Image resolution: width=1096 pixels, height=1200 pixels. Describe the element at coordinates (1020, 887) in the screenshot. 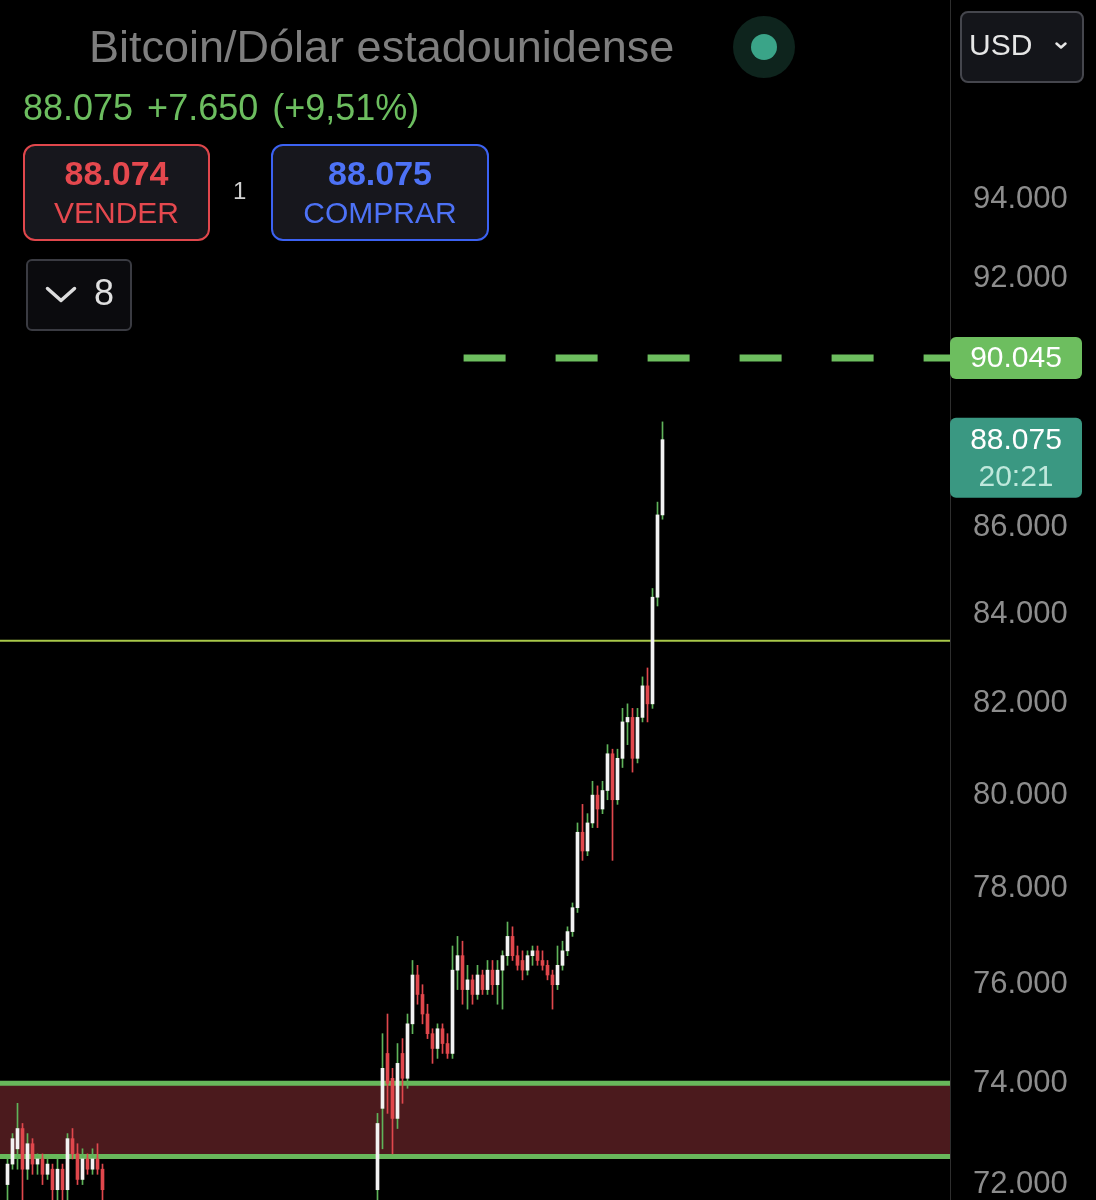

I see `y-tick-label: 78.000` at that location.